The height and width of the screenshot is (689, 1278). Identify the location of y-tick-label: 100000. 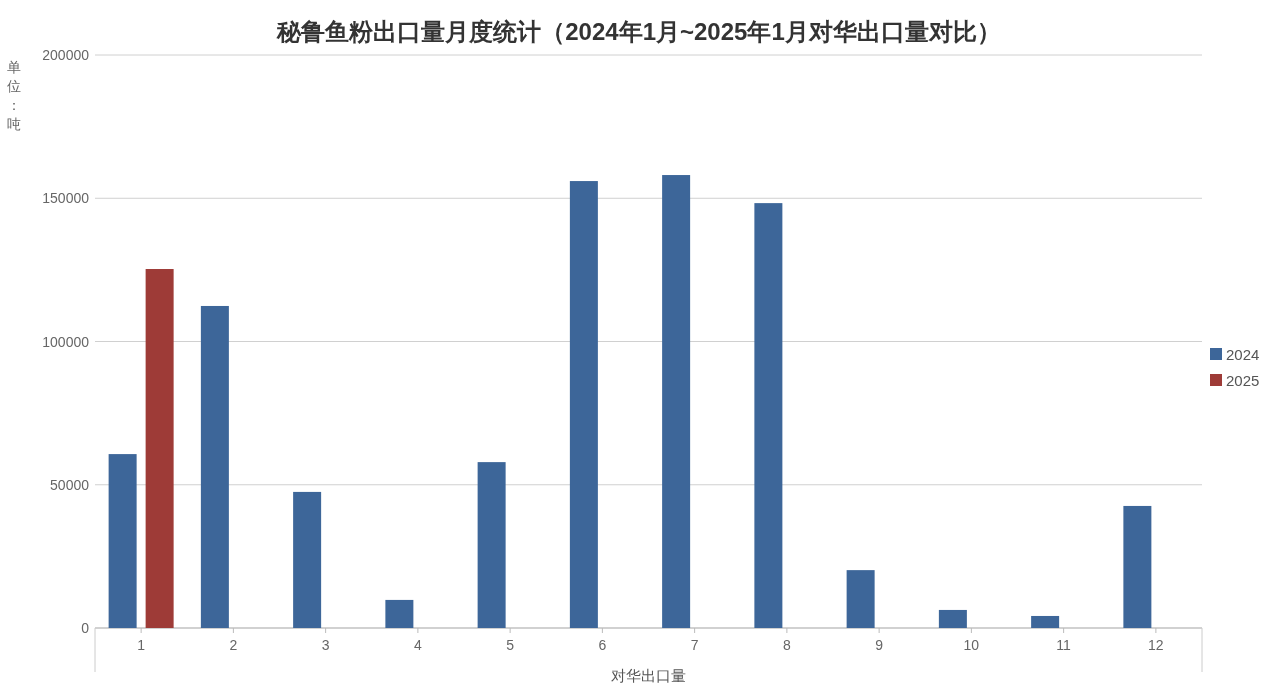
(66, 341).